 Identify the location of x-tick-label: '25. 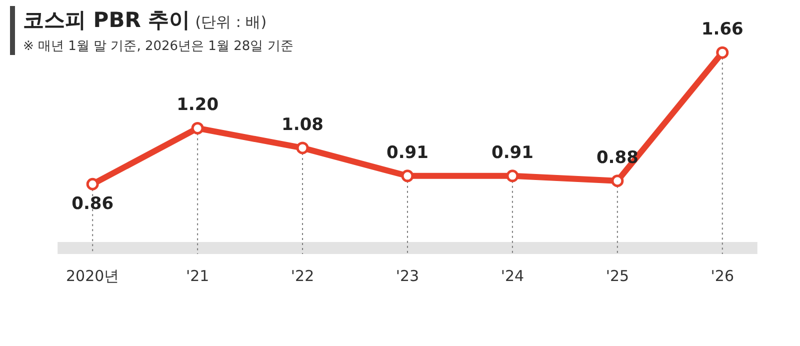
(618, 275).